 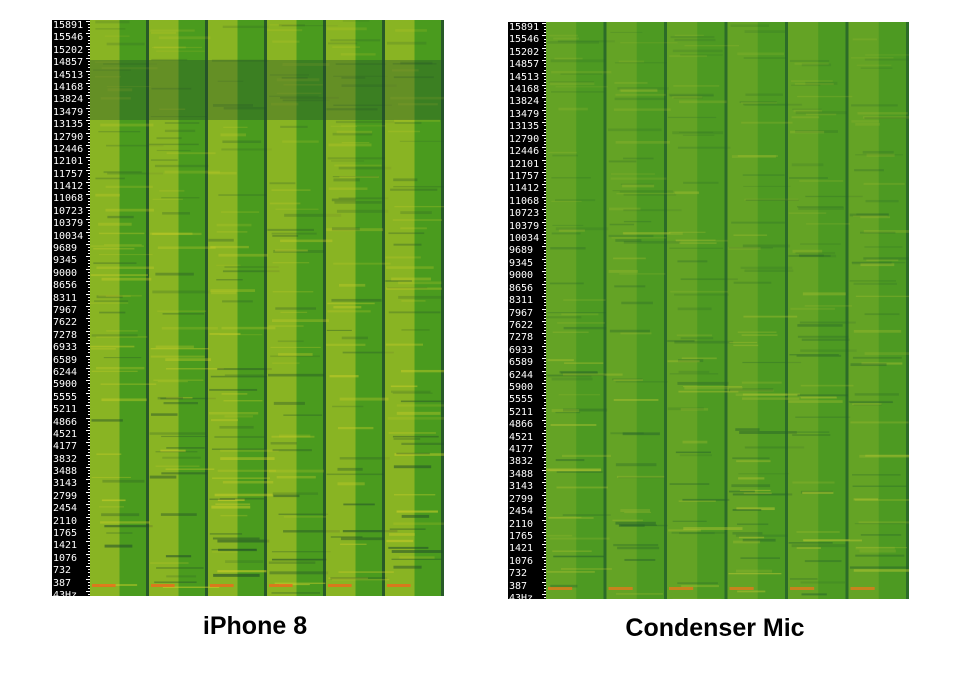 I want to click on condenser-caption: Condenser Mic, so click(x=715, y=628).